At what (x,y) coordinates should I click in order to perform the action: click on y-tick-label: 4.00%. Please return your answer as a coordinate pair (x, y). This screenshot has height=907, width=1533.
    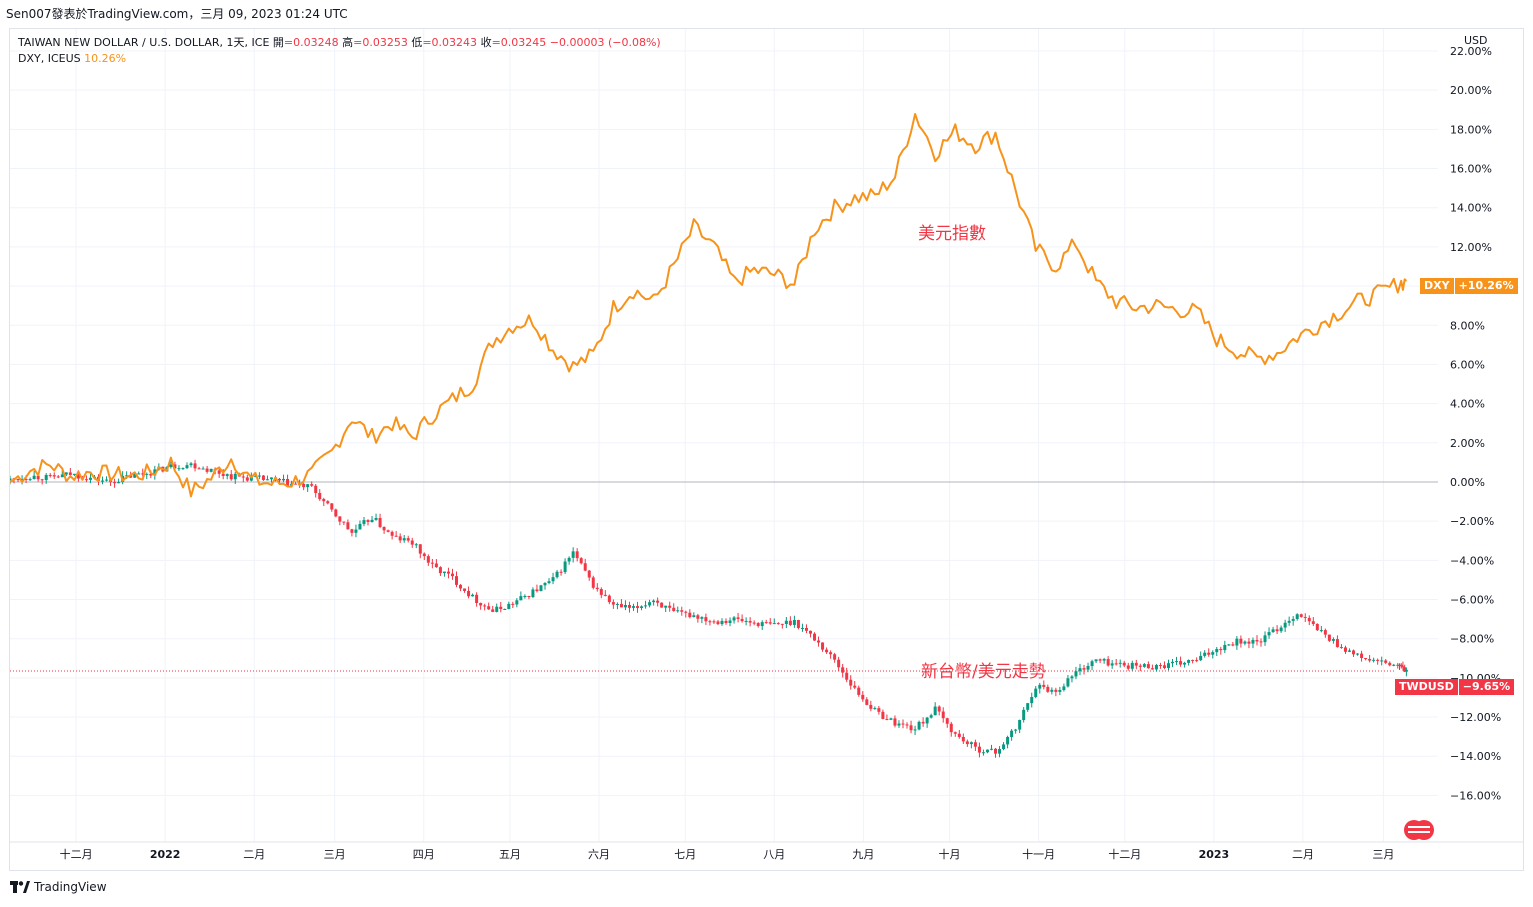
    Looking at the image, I should click on (1467, 404).